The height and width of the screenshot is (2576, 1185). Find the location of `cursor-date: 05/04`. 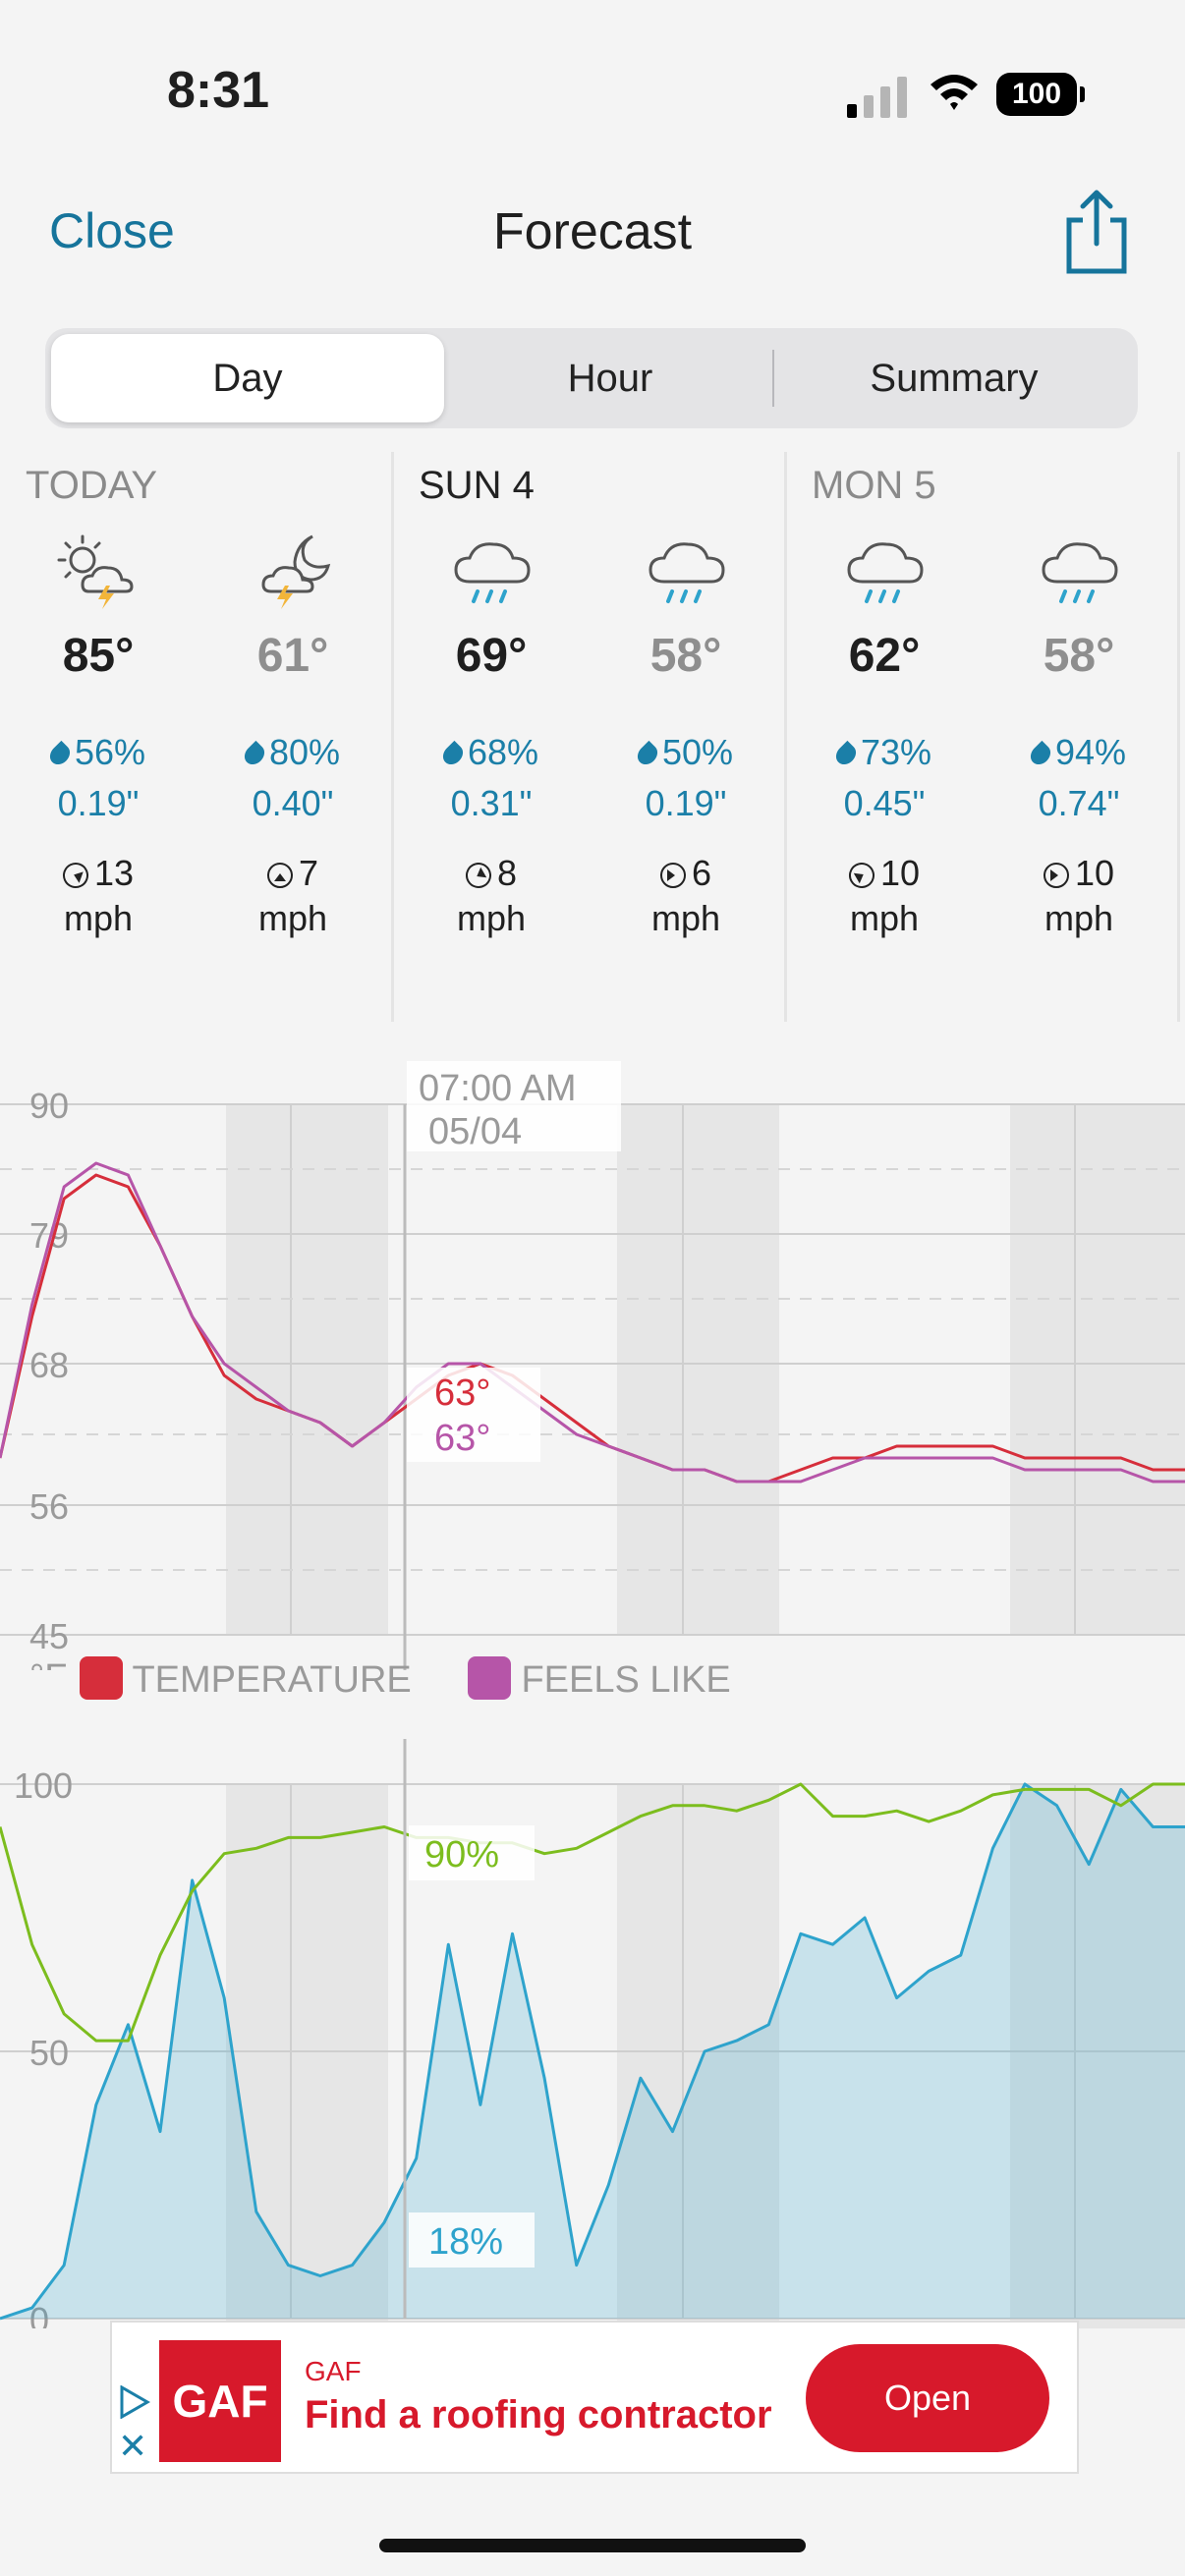

cursor-date: 05/04 is located at coordinates (475, 1131).